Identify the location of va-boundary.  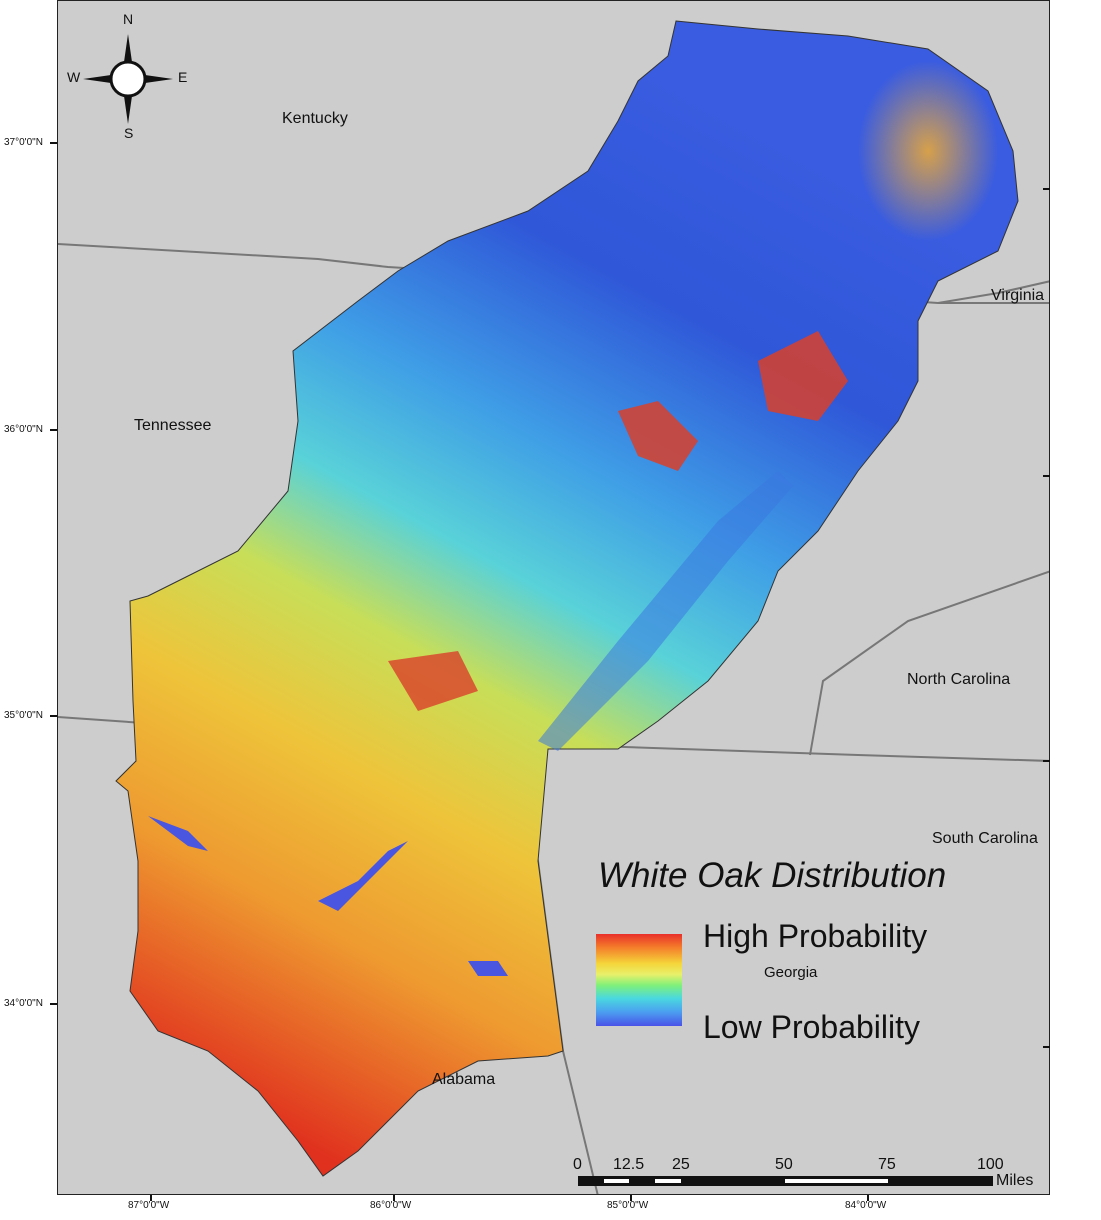
(993, 292).